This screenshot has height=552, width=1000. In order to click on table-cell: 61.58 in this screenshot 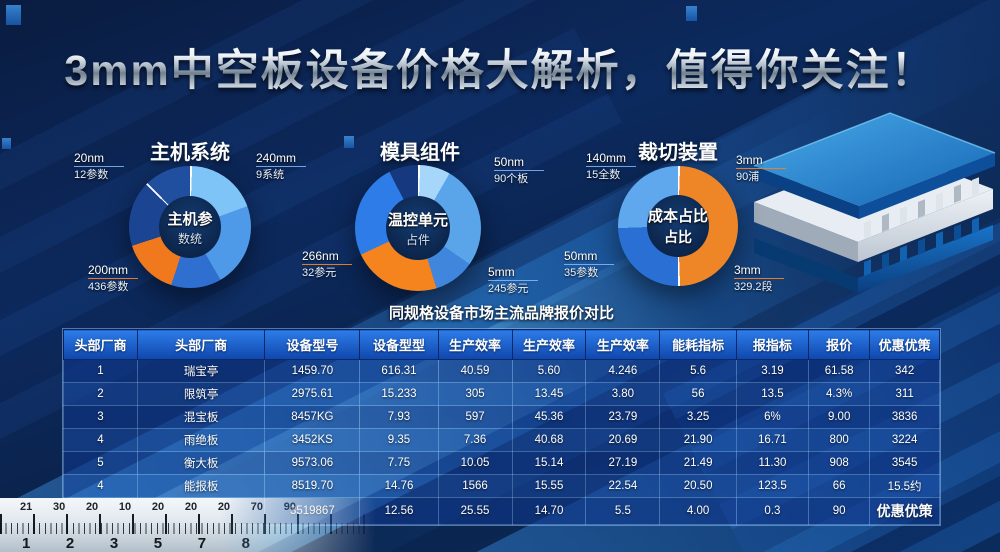, I will do `click(839, 371)`.